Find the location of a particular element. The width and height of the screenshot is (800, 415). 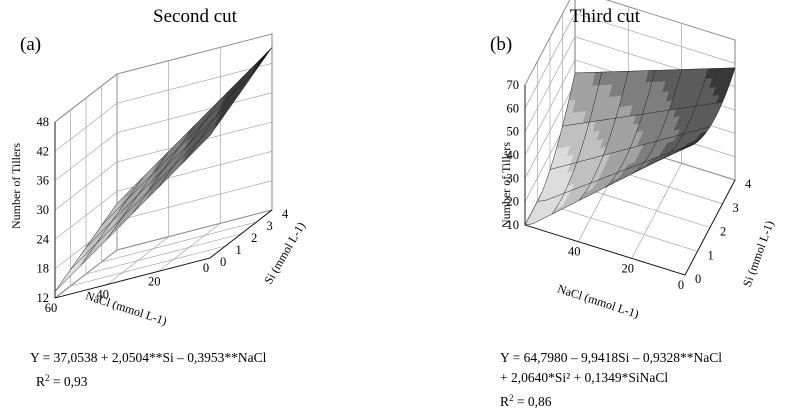

panel-label-a: (a) is located at coordinates (30, 44).